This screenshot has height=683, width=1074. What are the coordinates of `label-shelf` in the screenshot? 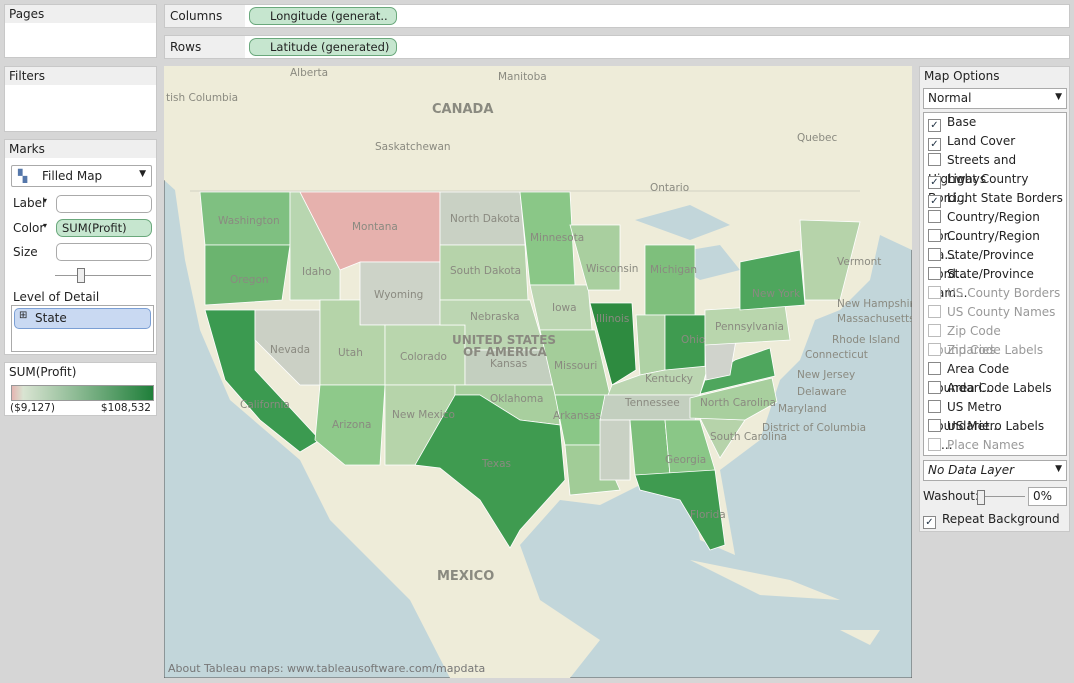 It's located at (104, 204).